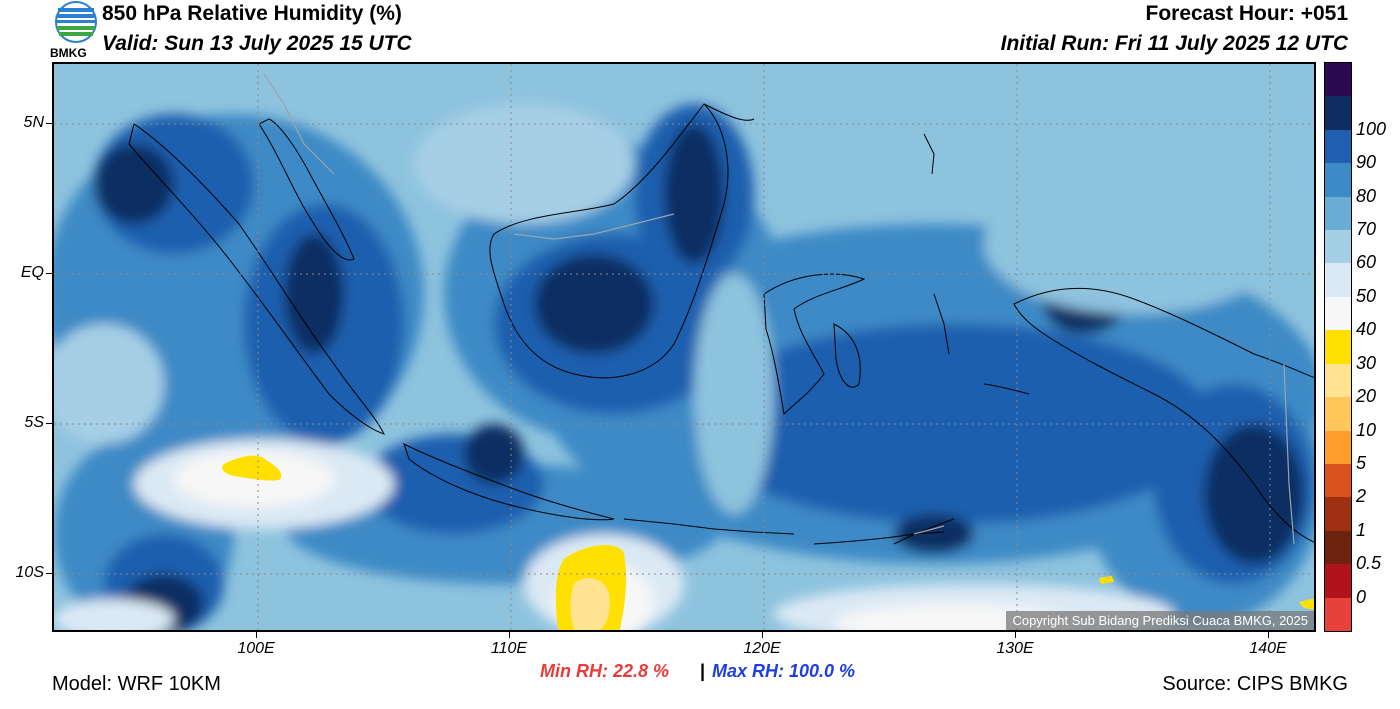  Describe the element at coordinates (1371, 128) in the screenshot. I see `colorbar-label: 100` at that location.